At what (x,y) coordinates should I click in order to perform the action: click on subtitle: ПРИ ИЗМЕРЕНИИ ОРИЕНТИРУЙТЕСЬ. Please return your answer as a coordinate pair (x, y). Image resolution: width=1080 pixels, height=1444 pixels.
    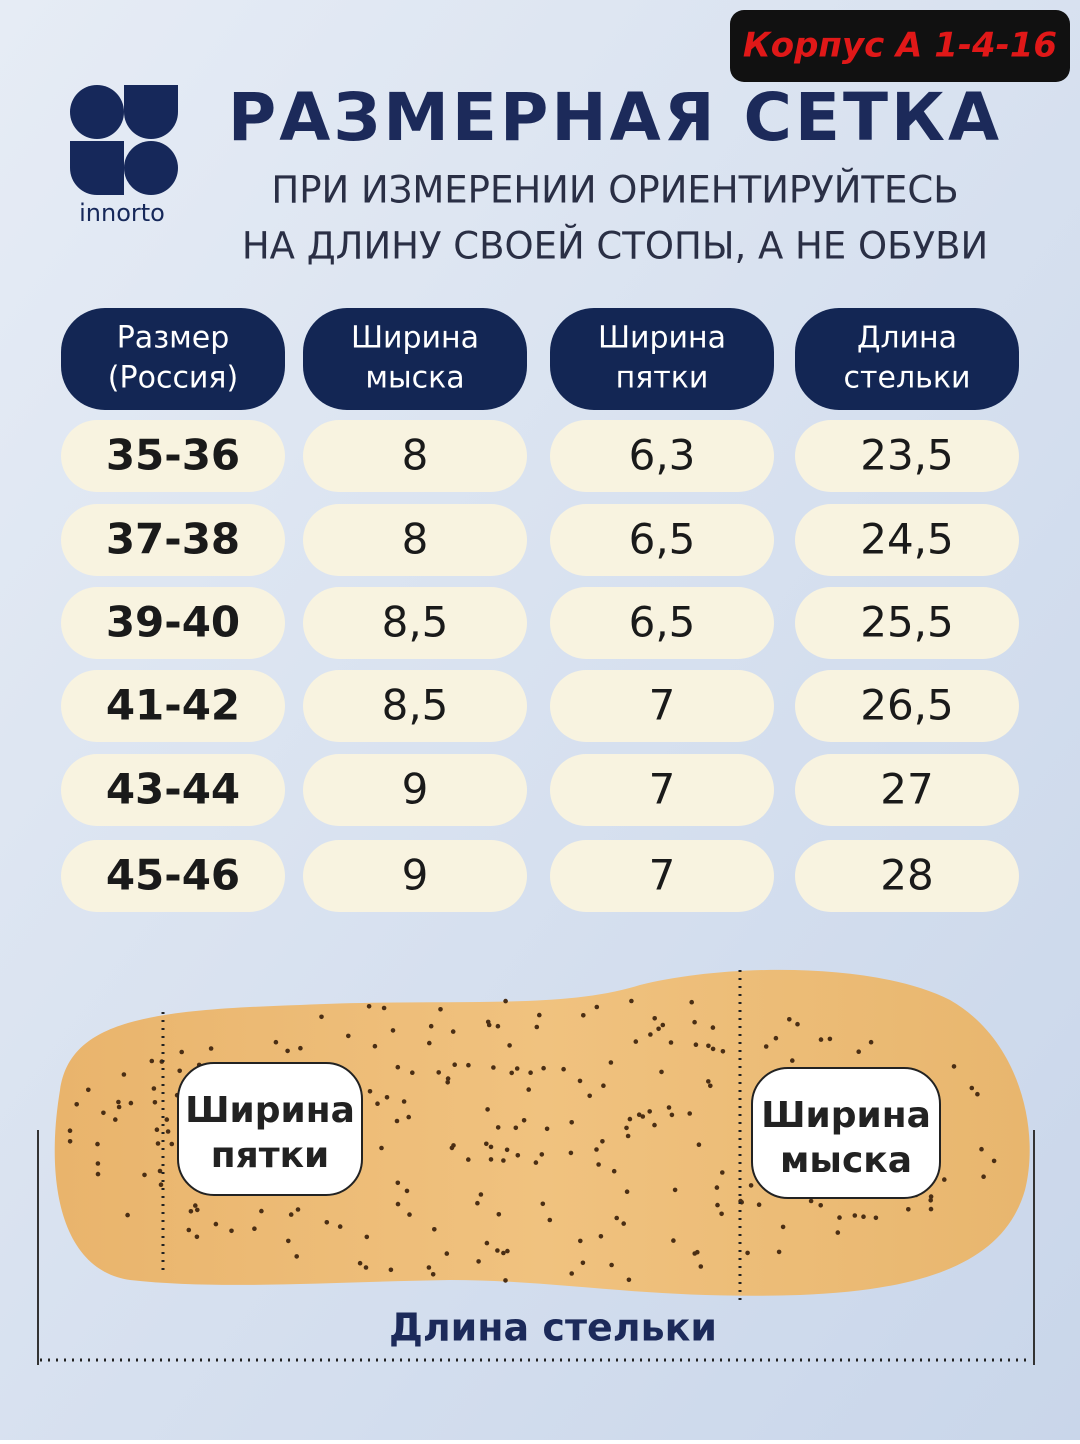
    Looking at the image, I should click on (614, 190).